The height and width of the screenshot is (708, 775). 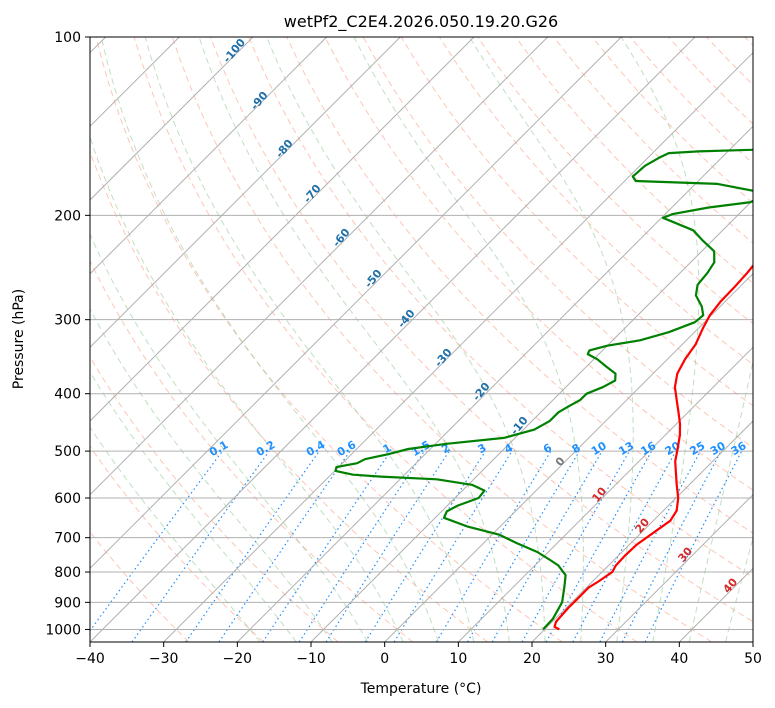 I want to click on temperature-profile-line, so click(x=653, y=447).